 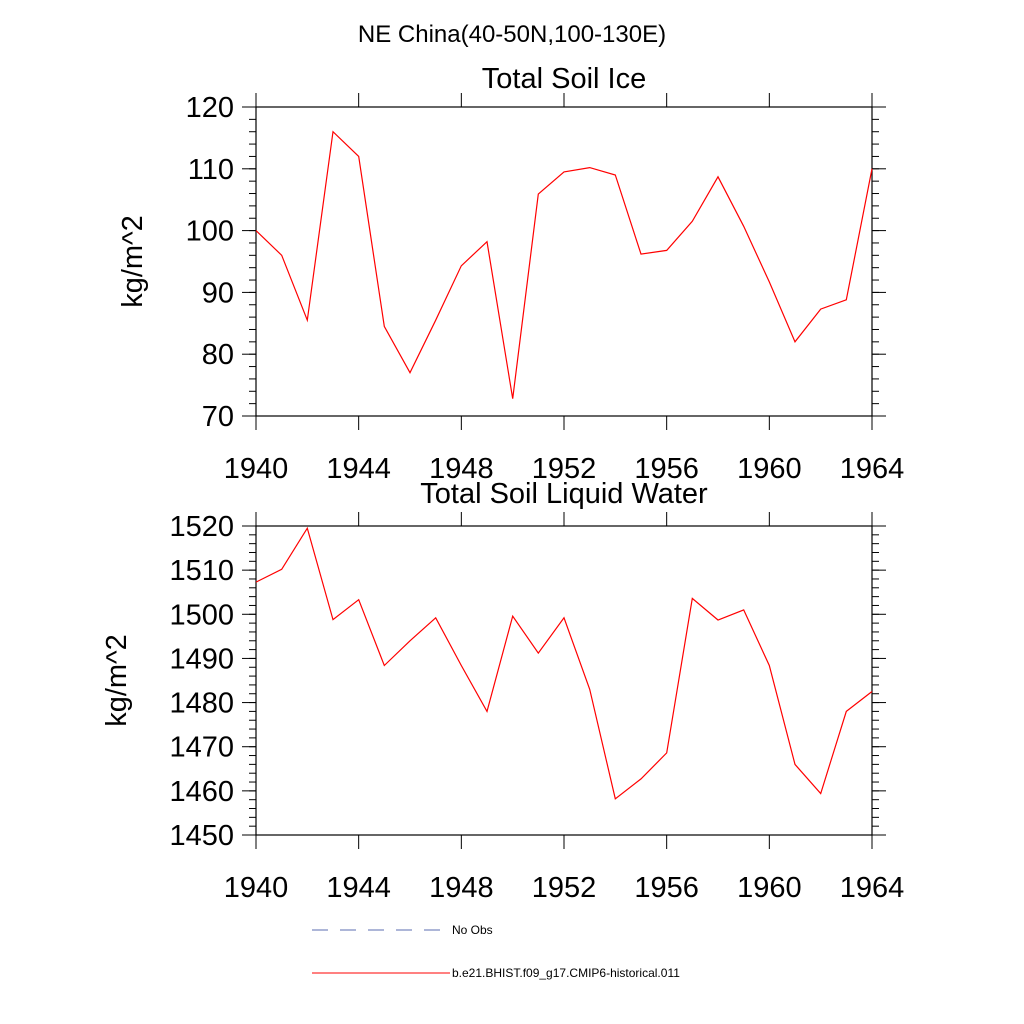 I want to click on y-tick-label: 1480, so click(x=201, y=704).